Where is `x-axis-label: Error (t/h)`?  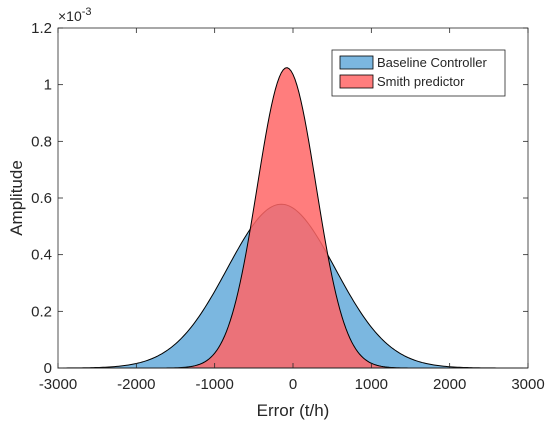 x-axis-label: Error (t/h) is located at coordinates (293, 410).